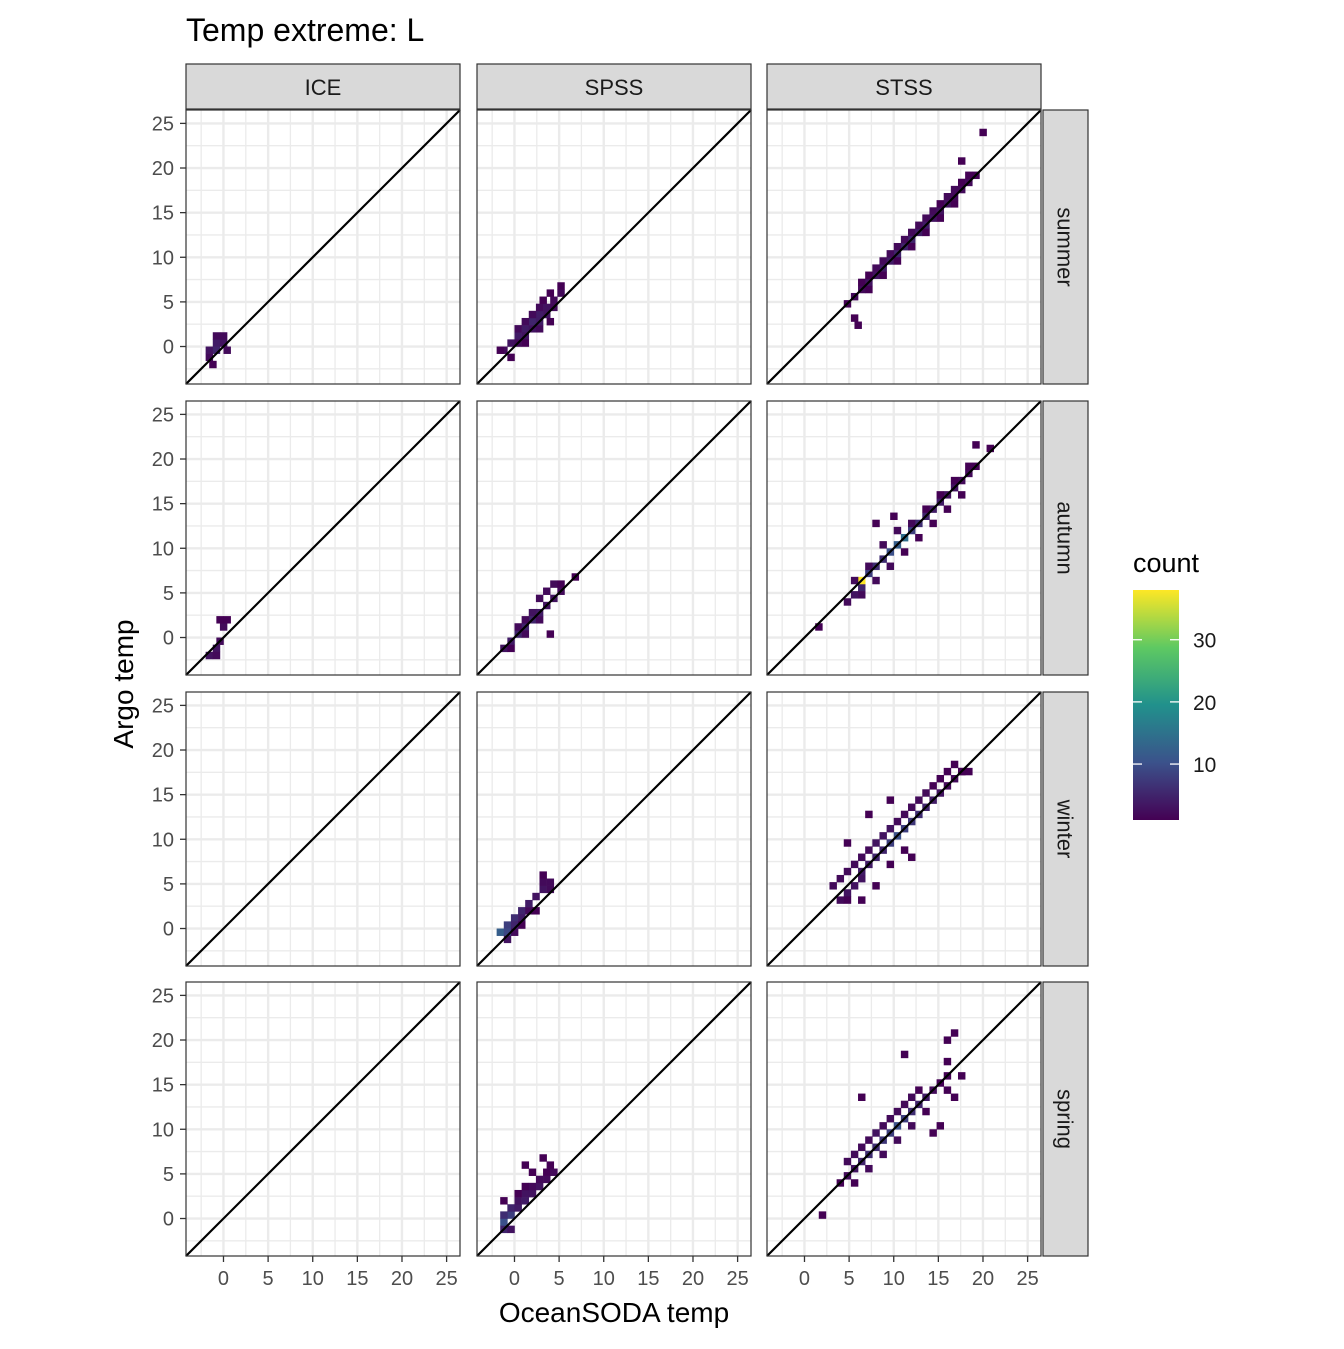 The width and height of the screenshot is (1344, 1349). Describe the element at coordinates (1027, 1279) in the screenshot. I see `x-tick-label: 25` at that location.